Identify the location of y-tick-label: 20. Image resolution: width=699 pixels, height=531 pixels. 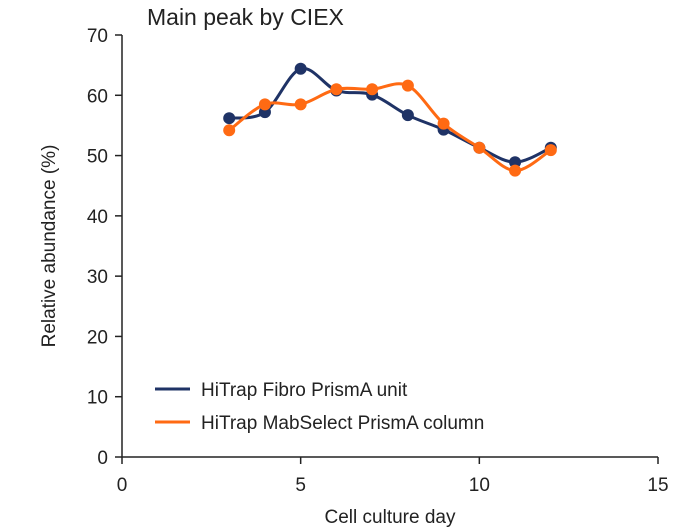
(97, 337).